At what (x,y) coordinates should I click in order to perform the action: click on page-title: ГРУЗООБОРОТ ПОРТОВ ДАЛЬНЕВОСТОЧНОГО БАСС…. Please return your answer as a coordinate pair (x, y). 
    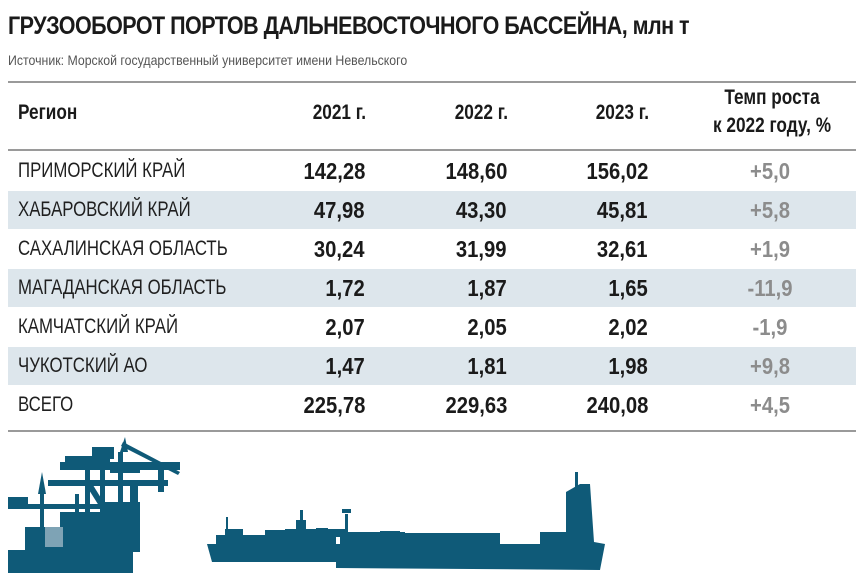
    Looking at the image, I should click on (349, 26).